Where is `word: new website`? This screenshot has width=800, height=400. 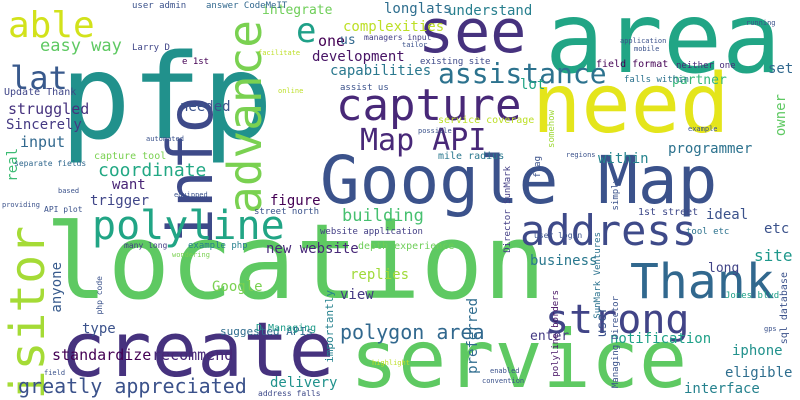 word: new website is located at coordinates (312, 249).